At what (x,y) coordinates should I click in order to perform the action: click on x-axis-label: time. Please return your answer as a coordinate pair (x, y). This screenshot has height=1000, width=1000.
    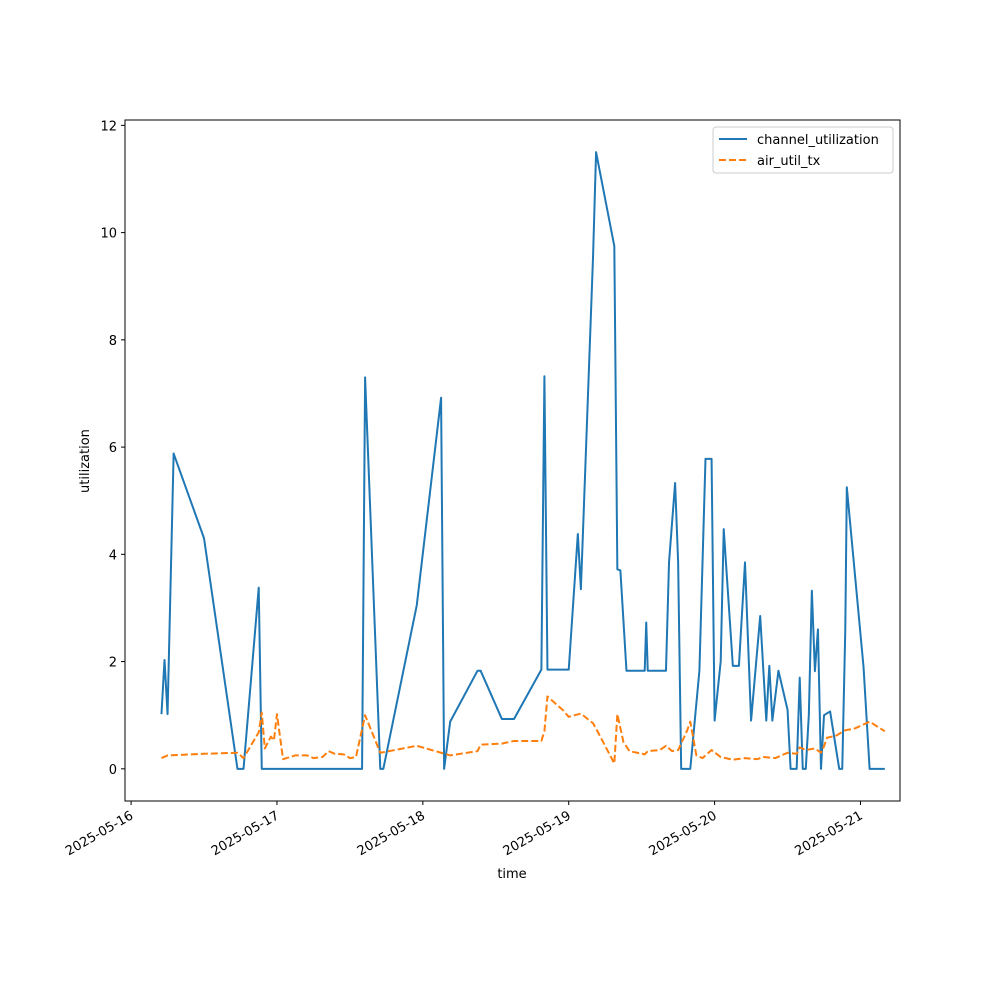
    Looking at the image, I should click on (511, 874).